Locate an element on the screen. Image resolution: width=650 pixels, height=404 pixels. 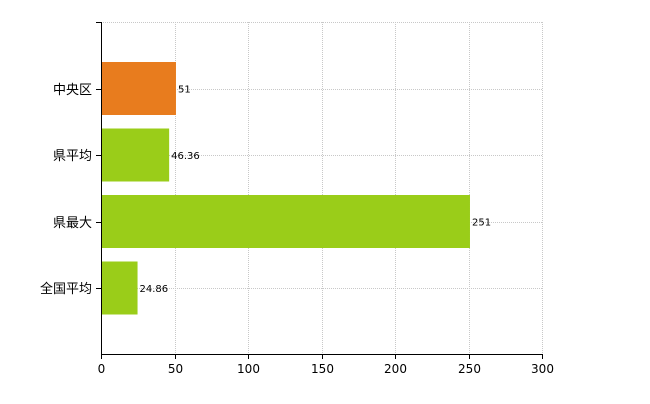
value-label: 46.36 is located at coordinates (185, 156).